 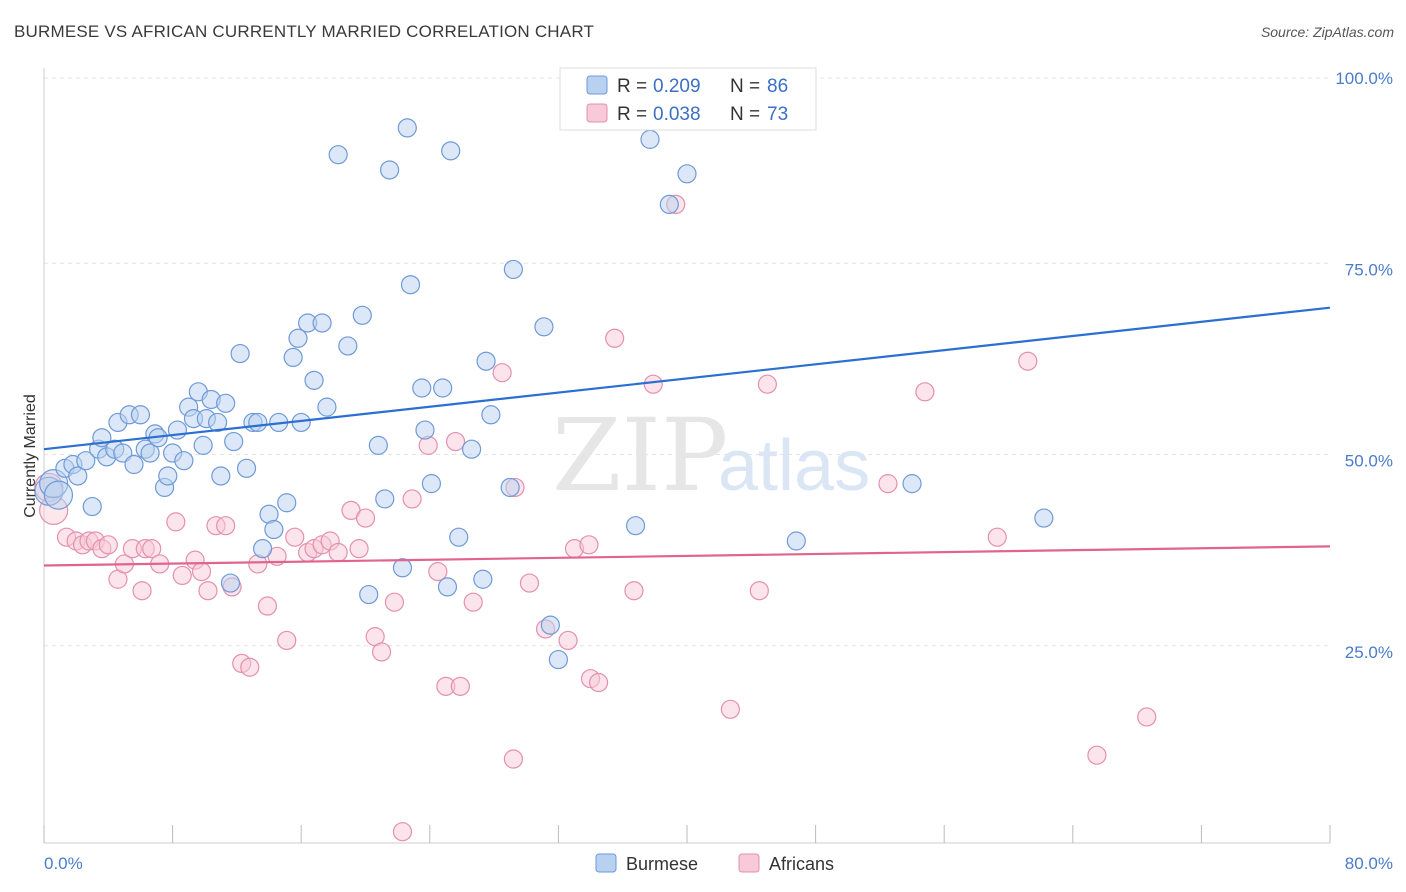 I want to click on bottom-legend-swatch-burmese, so click(x=606, y=863).